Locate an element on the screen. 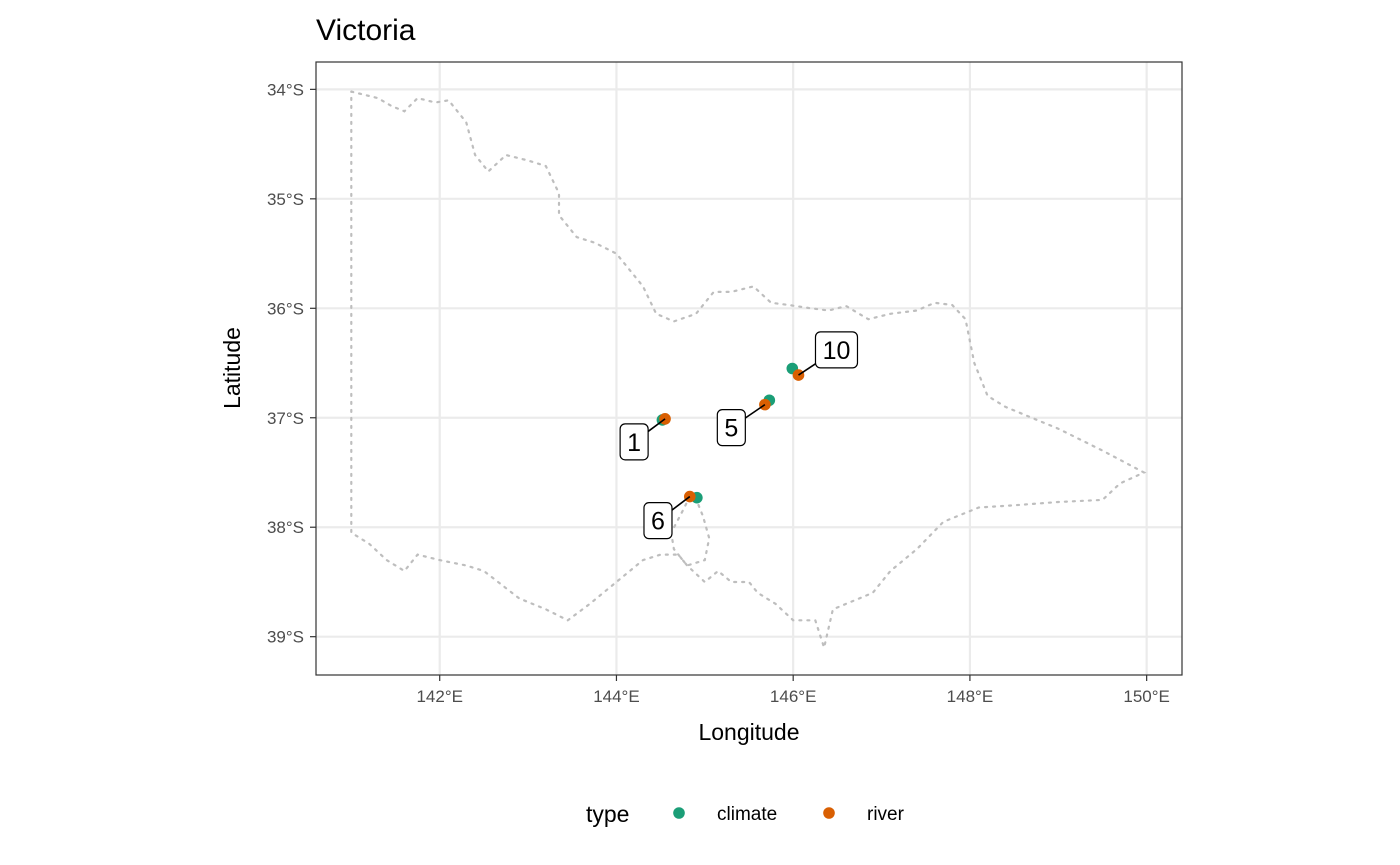 This screenshot has width=1400, height=865. x-tick-label: 142°E is located at coordinates (439, 696).